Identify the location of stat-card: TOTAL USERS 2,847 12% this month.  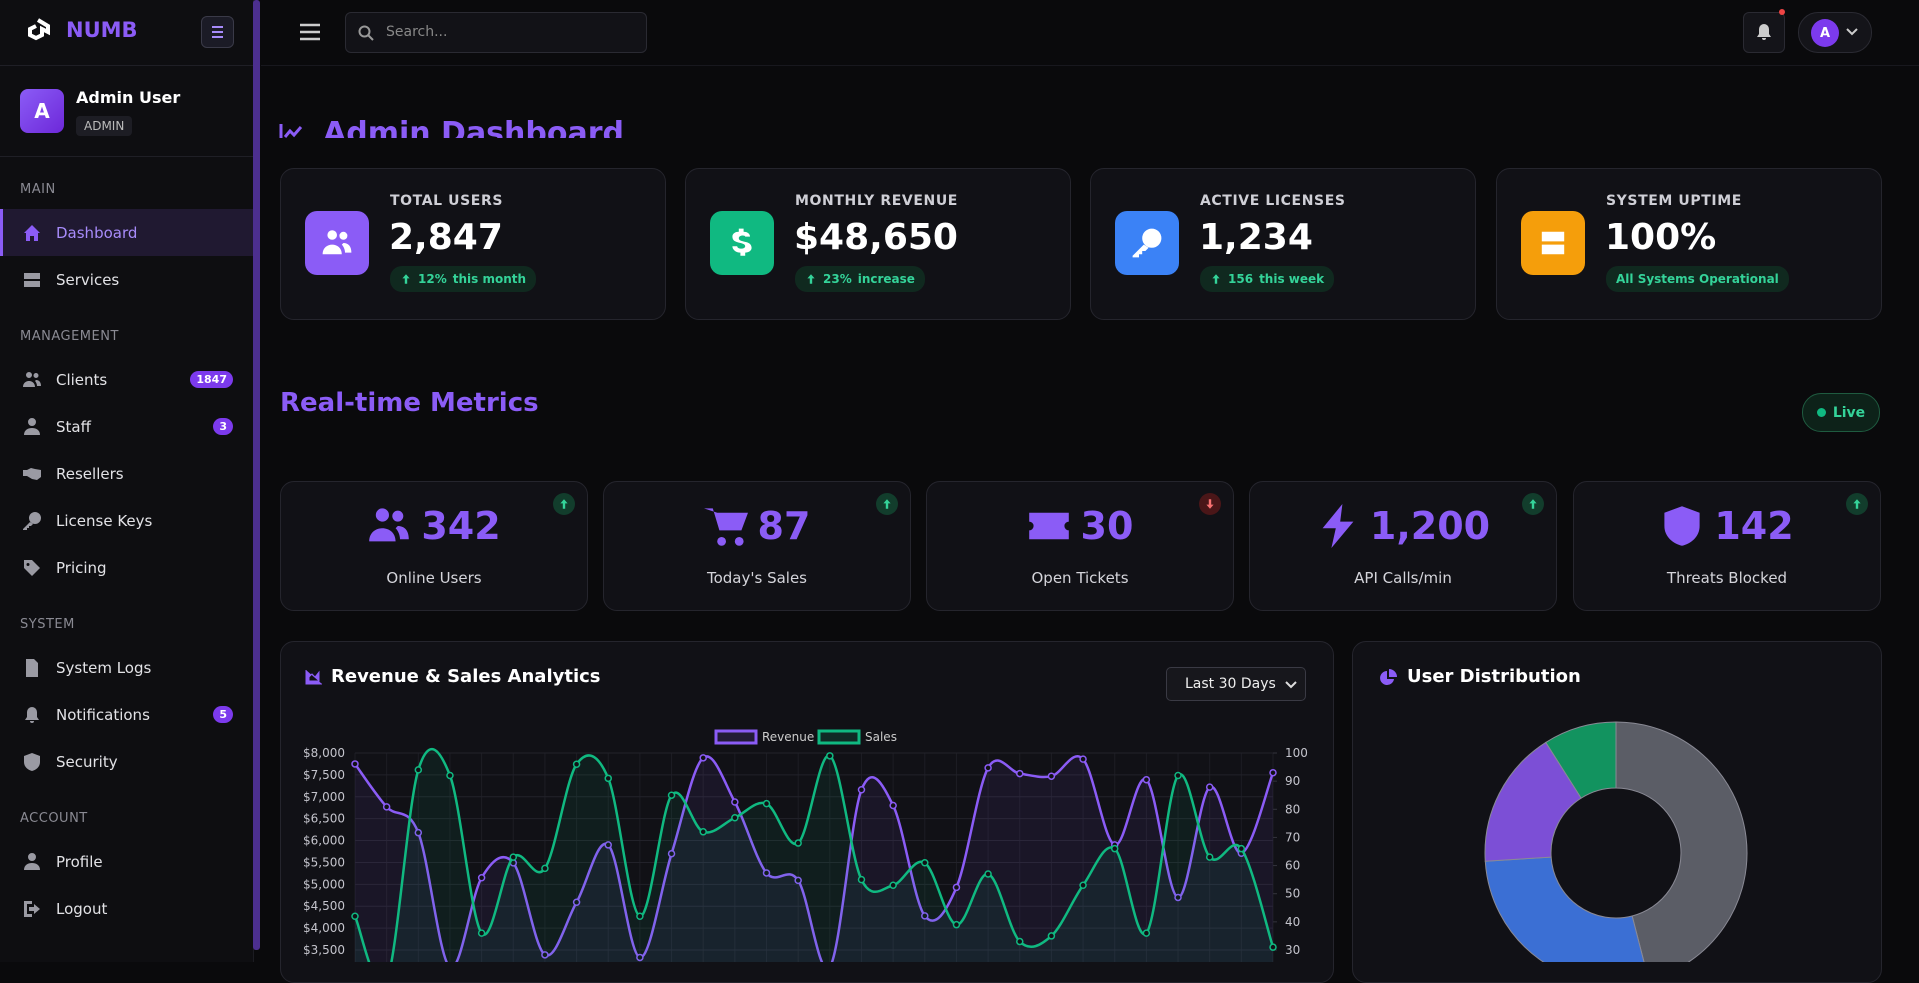
(473, 244).